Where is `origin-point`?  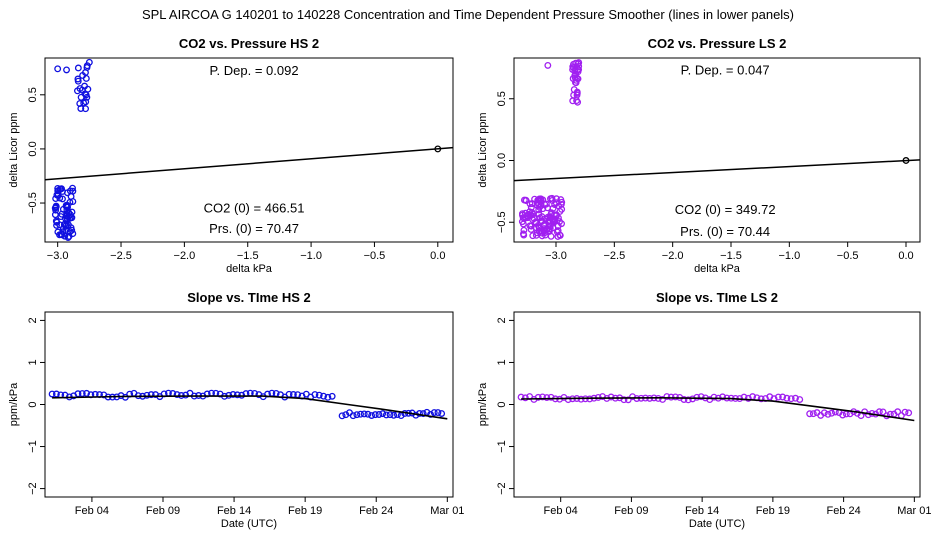
origin-point is located at coordinates (906, 160).